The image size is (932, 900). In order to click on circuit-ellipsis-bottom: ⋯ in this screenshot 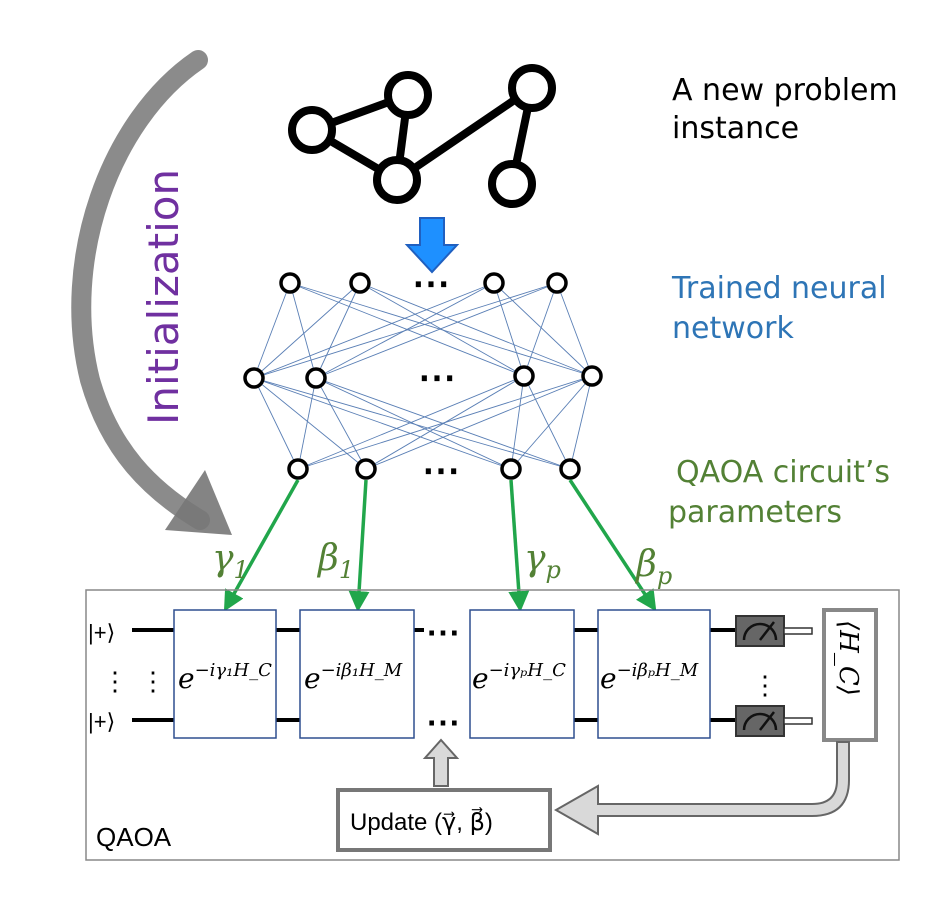, I will do `click(443, 723)`.